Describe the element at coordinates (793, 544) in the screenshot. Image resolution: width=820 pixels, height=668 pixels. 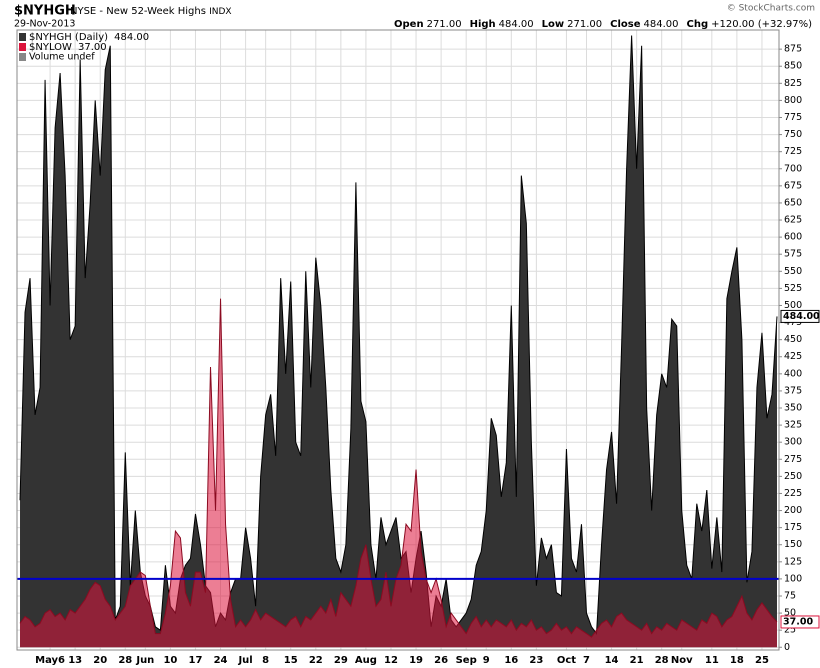
I see `y-tick-label: 150` at that location.